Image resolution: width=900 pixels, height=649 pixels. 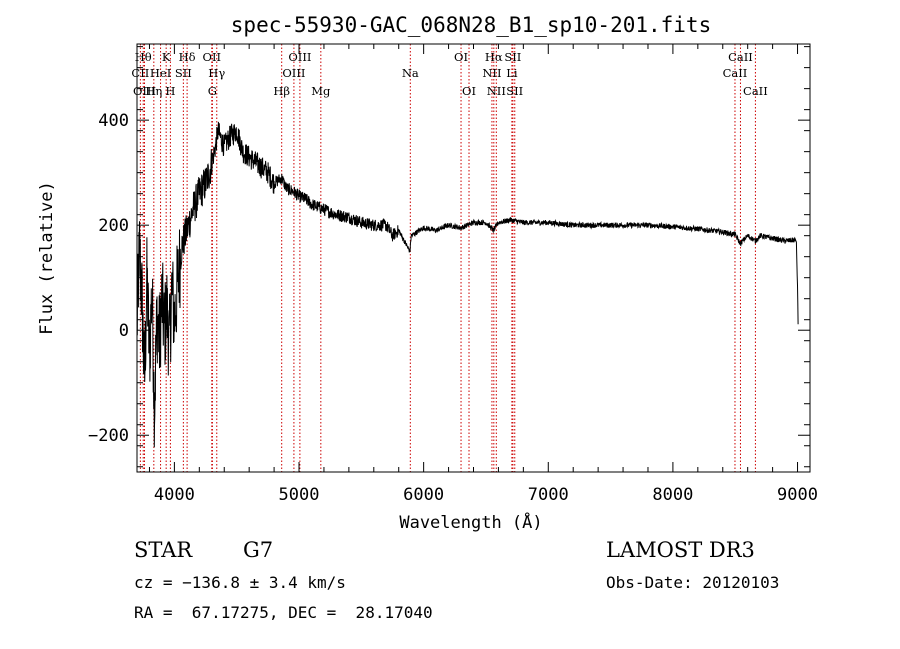 What do you see at coordinates (47, 258) in the screenshot?
I see `y-axis-label: Flux (relative)` at bounding box center [47, 258].